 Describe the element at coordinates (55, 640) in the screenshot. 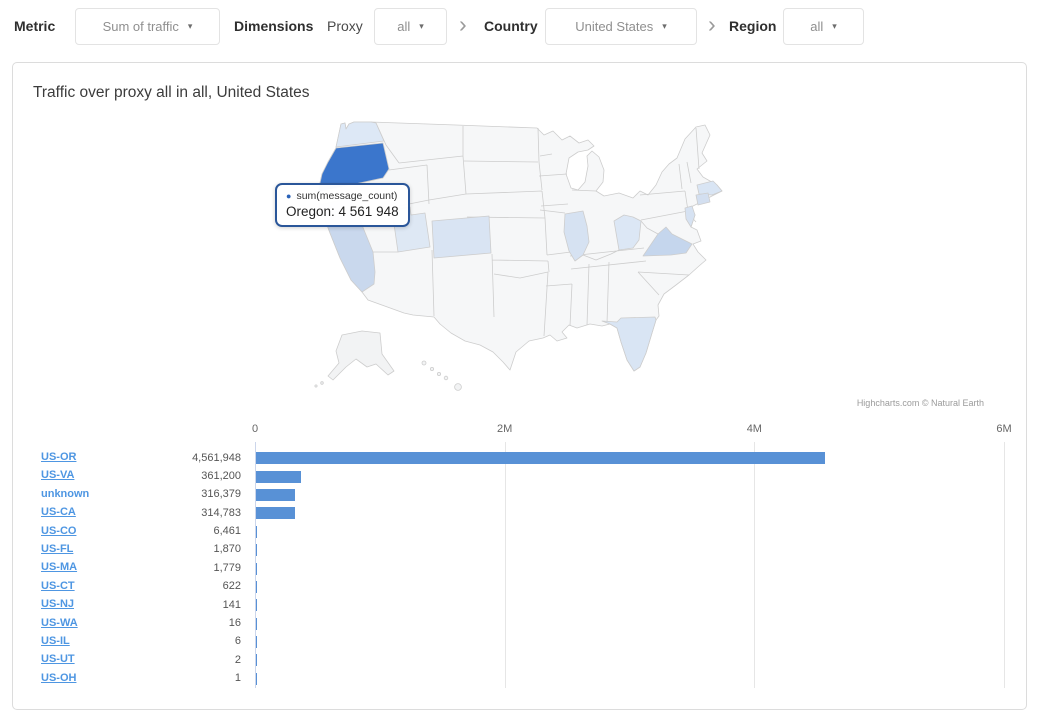

I see `region-link: US-IL` at that location.